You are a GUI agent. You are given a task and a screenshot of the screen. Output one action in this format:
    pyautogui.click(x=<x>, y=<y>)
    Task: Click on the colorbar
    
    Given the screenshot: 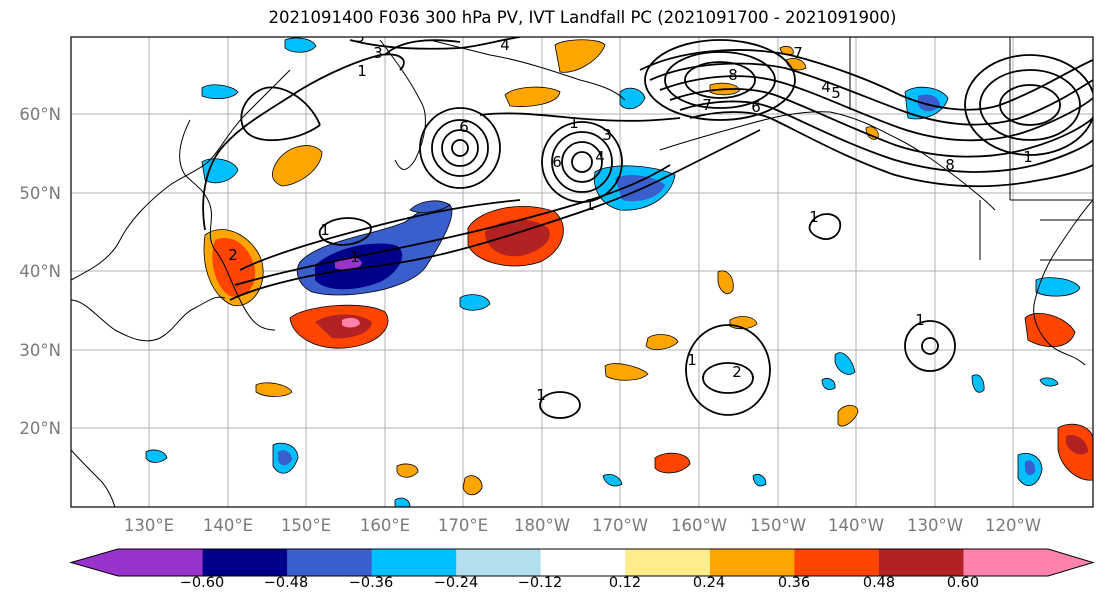 What is the action you would take?
    pyautogui.click(x=582, y=562)
    